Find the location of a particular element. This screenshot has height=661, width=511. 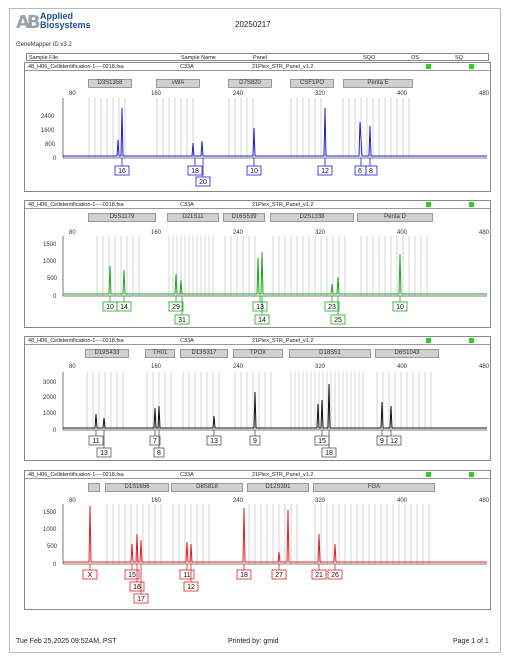

allele-call: 31 is located at coordinates (182, 320).